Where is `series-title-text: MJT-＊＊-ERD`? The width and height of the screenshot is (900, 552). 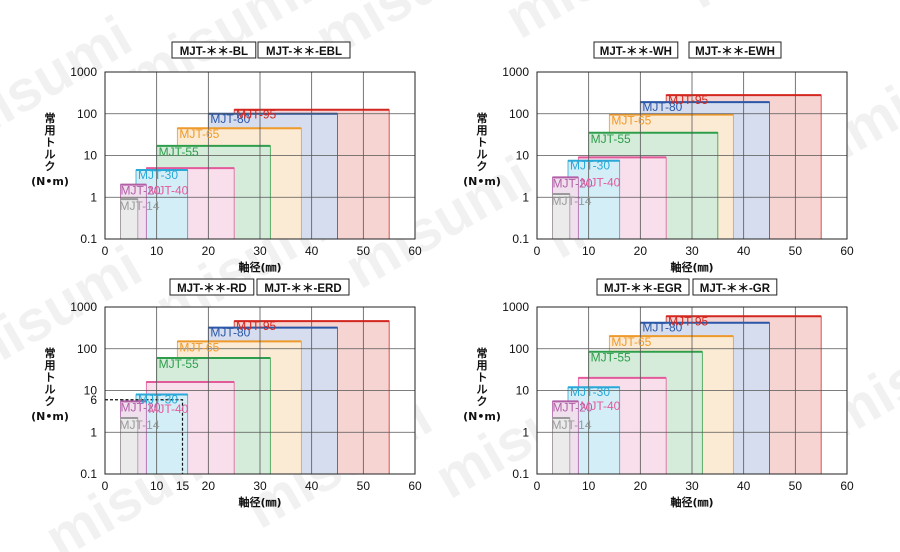 series-title-text: MJT-＊＊-ERD is located at coordinates (302, 288).